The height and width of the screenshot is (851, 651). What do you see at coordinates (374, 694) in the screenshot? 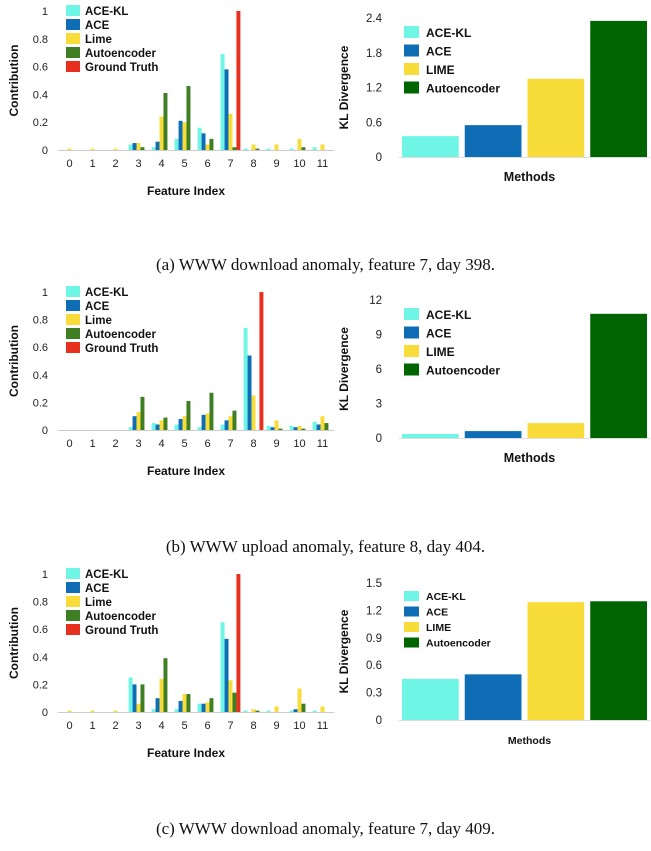
I see `right-ytick-c: 0.3` at bounding box center [374, 694].